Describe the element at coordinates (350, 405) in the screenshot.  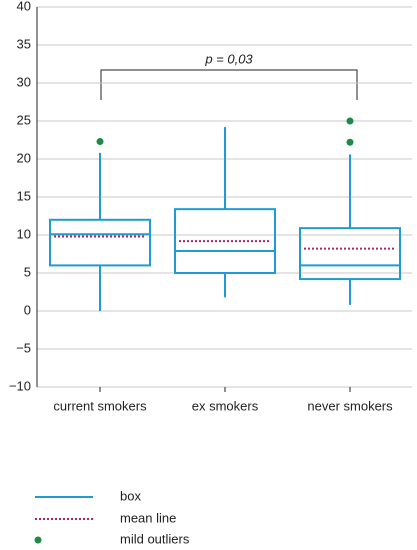
I see `x-tick-label: never smokers` at that location.